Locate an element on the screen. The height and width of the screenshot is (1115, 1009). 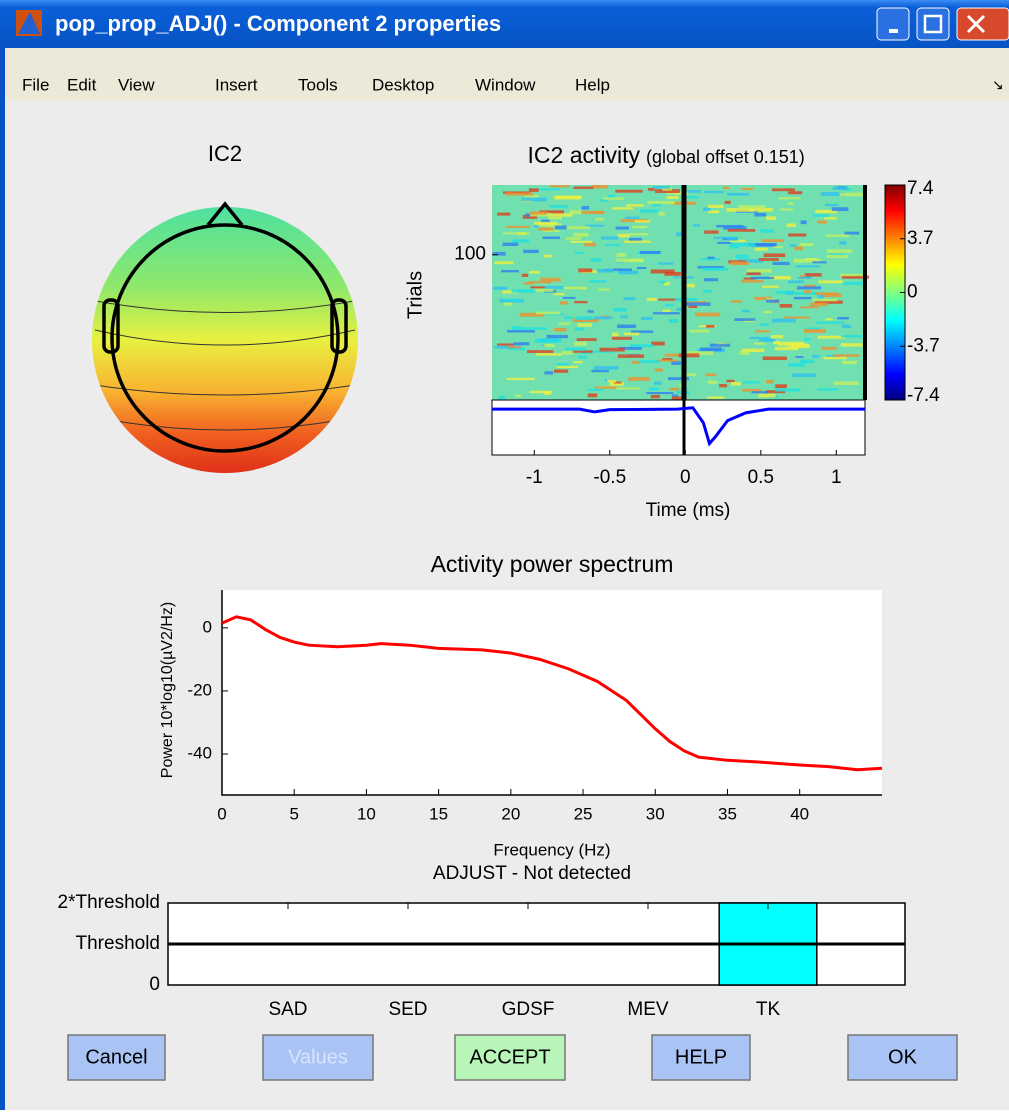
minimize-button is located at coordinates (893, 24).